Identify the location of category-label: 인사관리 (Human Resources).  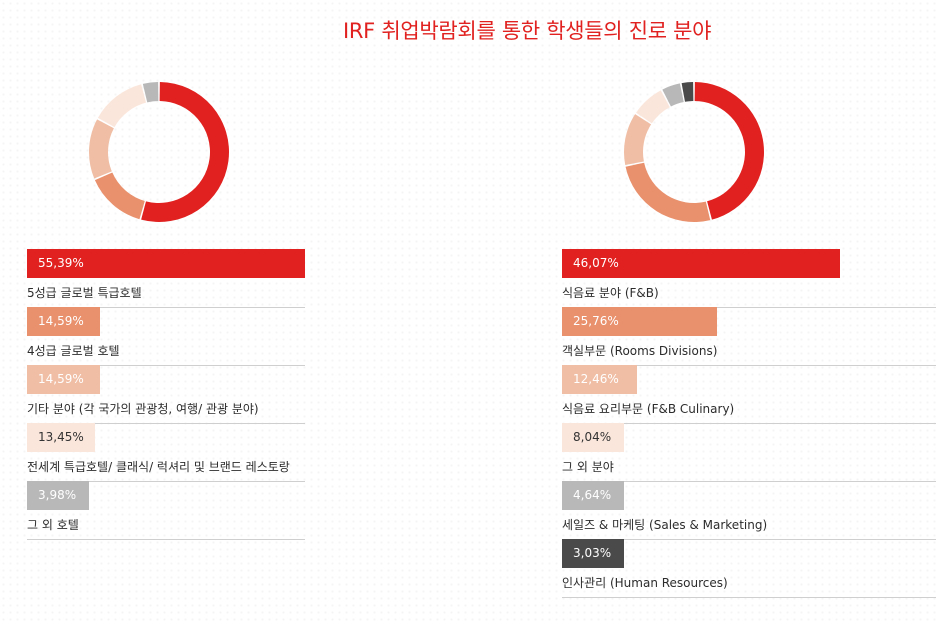
(645, 583).